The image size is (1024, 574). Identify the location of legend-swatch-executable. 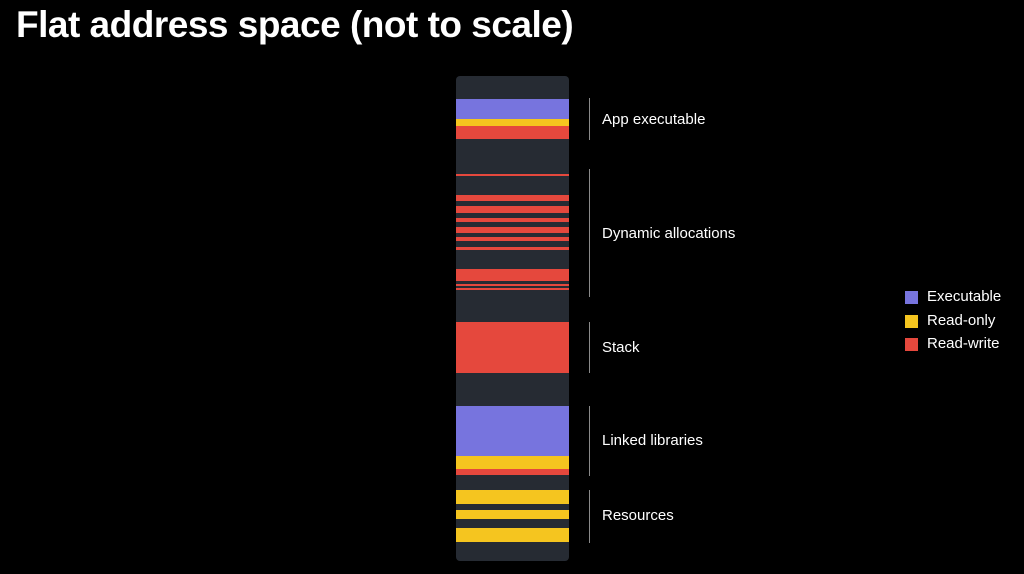
(911, 297).